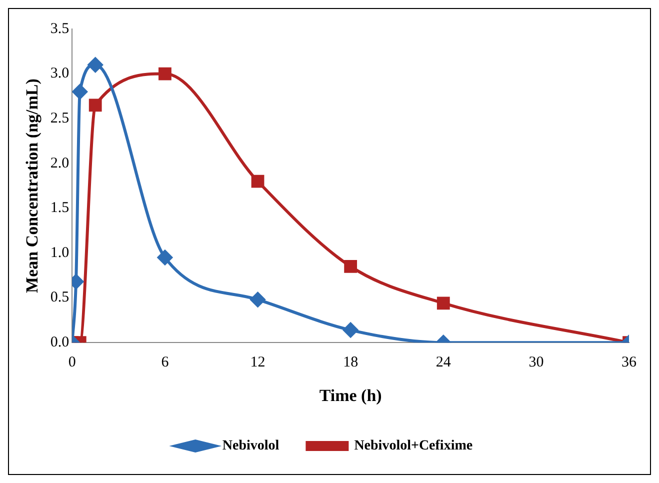 This screenshot has height=483, width=659. I want to click on x-tick-label: 24, so click(444, 362).